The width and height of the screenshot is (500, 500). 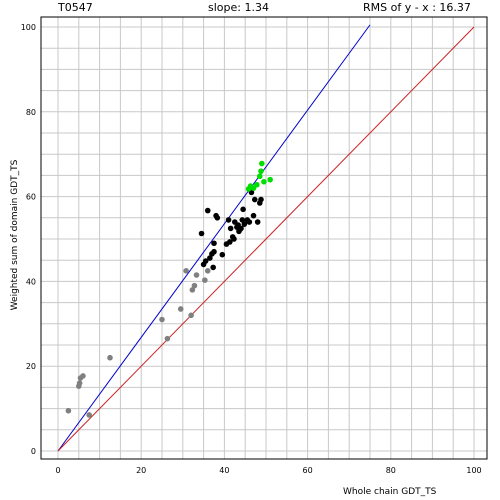 I want to click on rms-readout: RMS of y - x : 16.37, so click(x=417, y=7).